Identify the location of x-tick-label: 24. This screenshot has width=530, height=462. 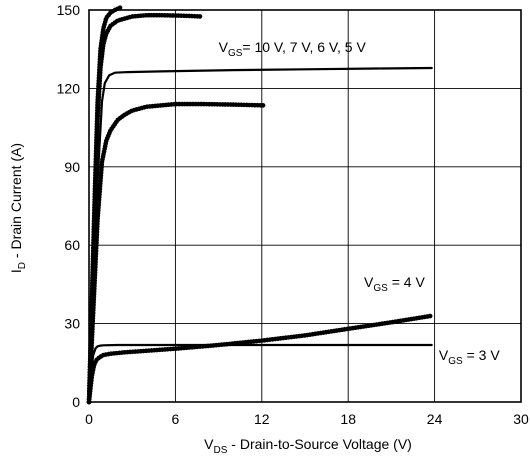
(435, 419).